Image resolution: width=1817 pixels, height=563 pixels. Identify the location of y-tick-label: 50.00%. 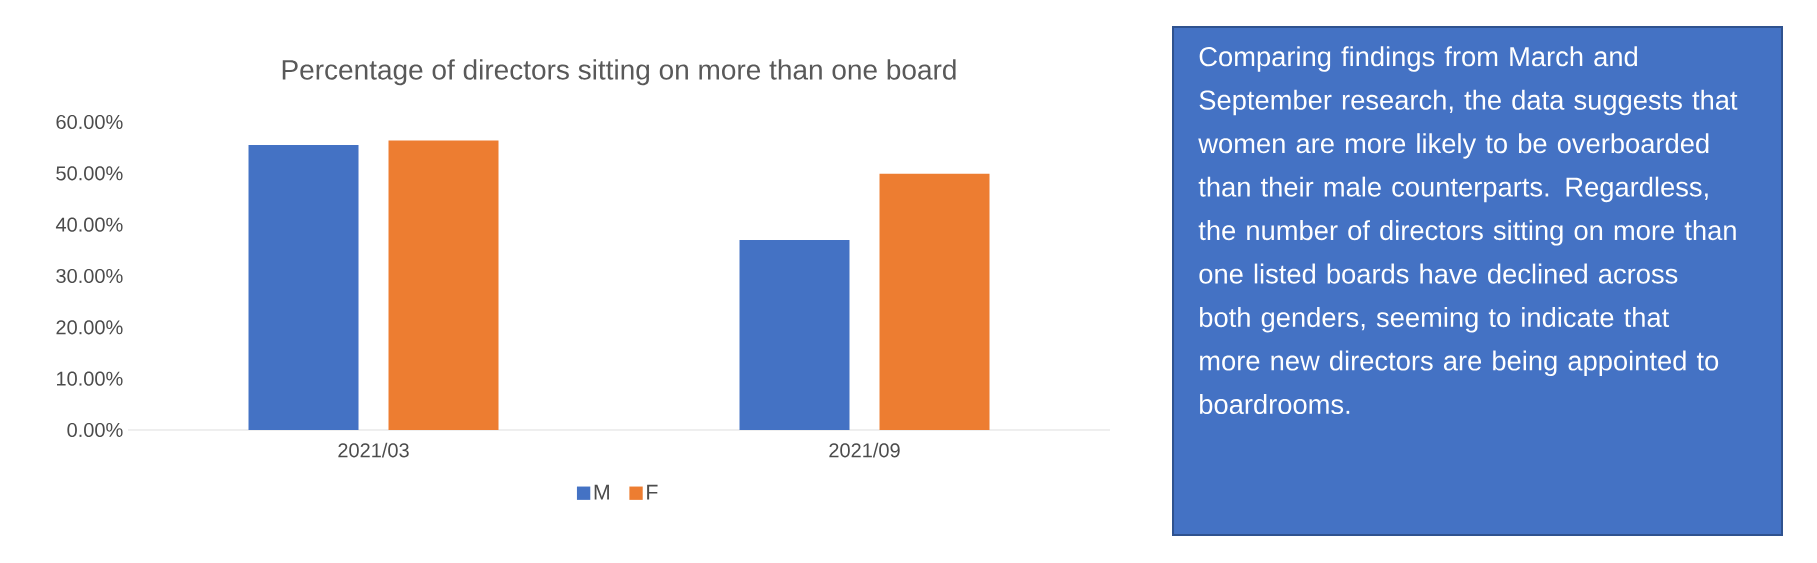
(89, 173).